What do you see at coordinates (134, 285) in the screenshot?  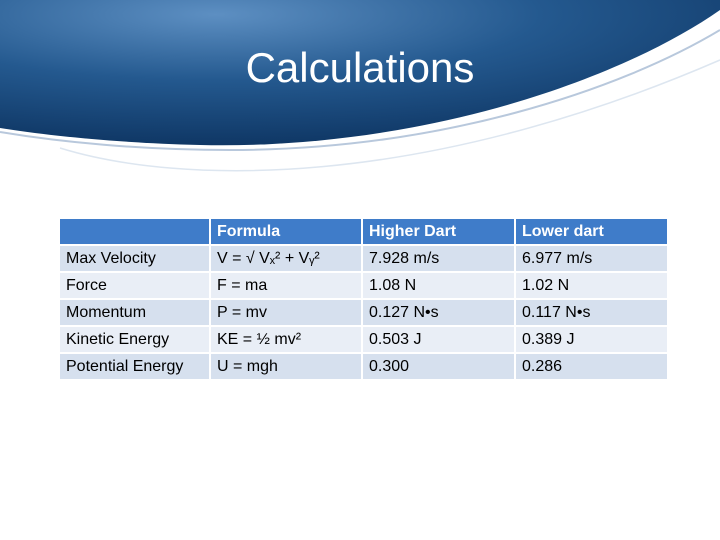 I see `row-label: Force` at bounding box center [134, 285].